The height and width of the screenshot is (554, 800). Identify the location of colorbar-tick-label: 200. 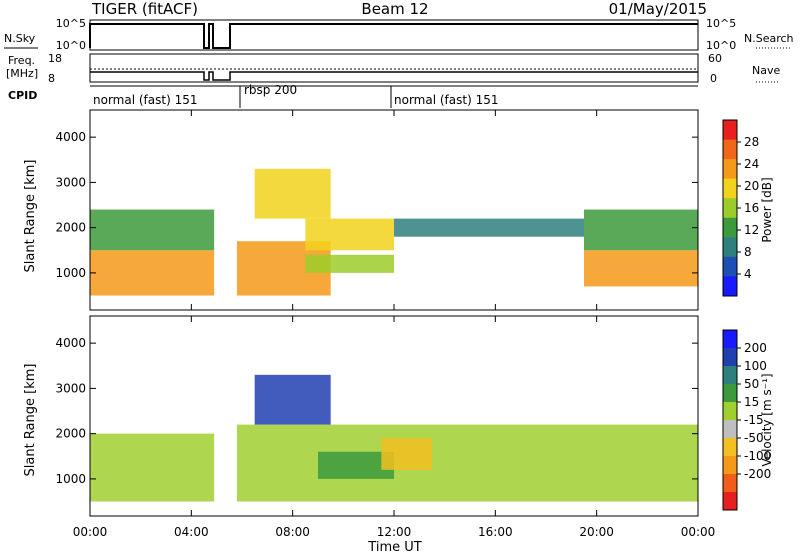
(755, 348).